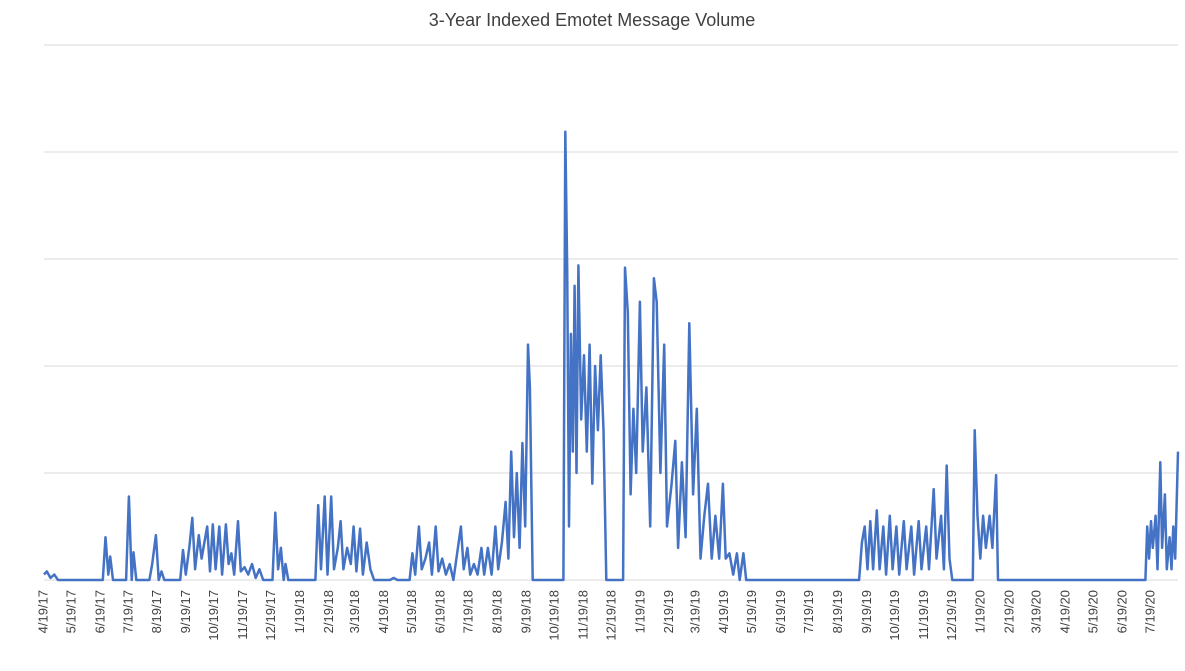 The image size is (1185, 671). I want to click on x-tick-label: 3/19/19, so click(694, 611).